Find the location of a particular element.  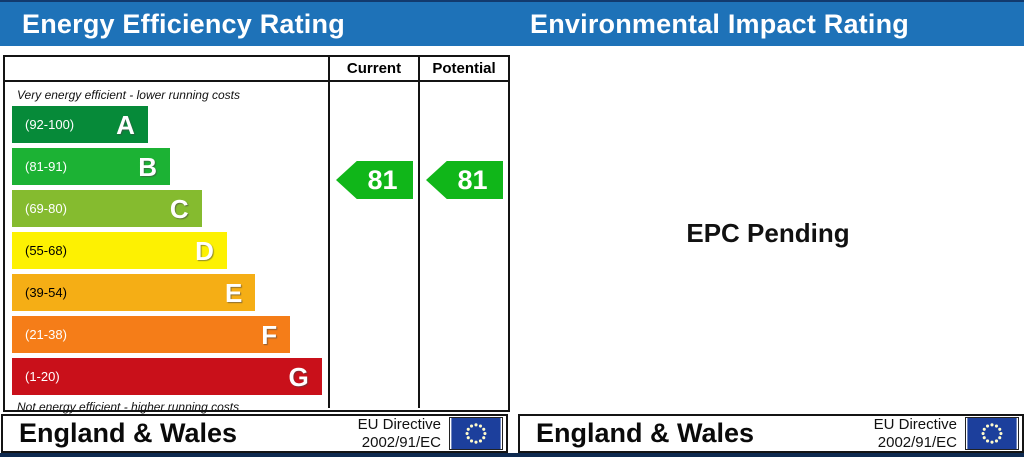

potential-rating-value: 81 is located at coordinates (472, 179).